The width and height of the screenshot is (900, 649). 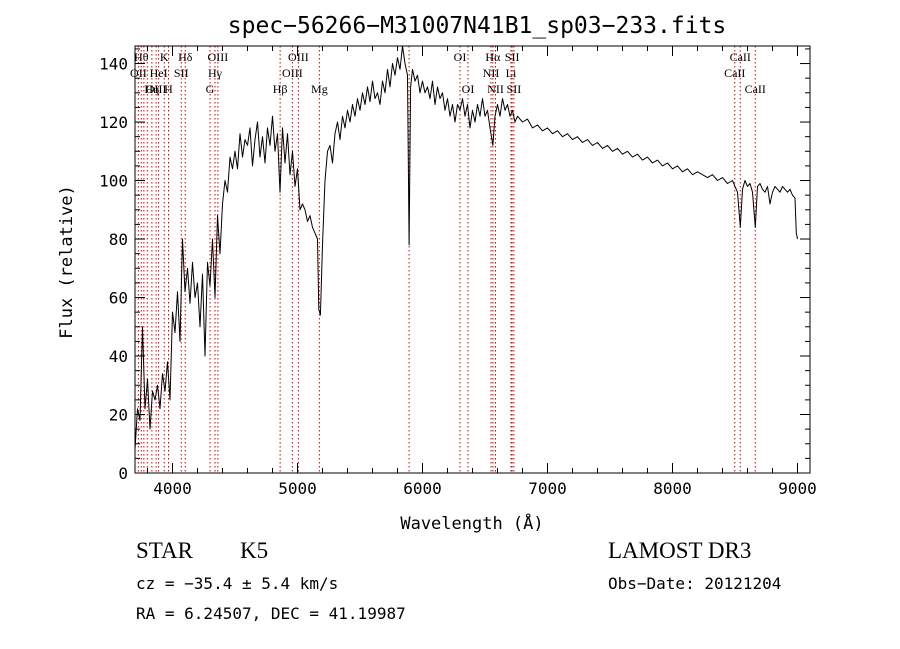 I want to click on x-tick-label-5: 9000, so click(x=797, y=488).